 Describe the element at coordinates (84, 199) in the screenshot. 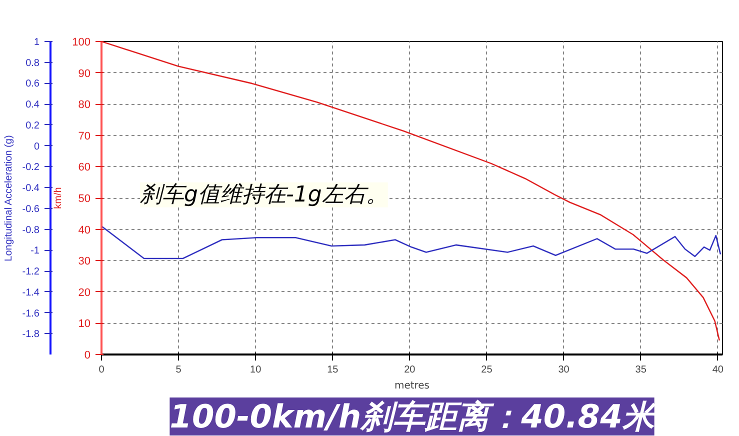

I see `y-tick-label: 50` at that location.